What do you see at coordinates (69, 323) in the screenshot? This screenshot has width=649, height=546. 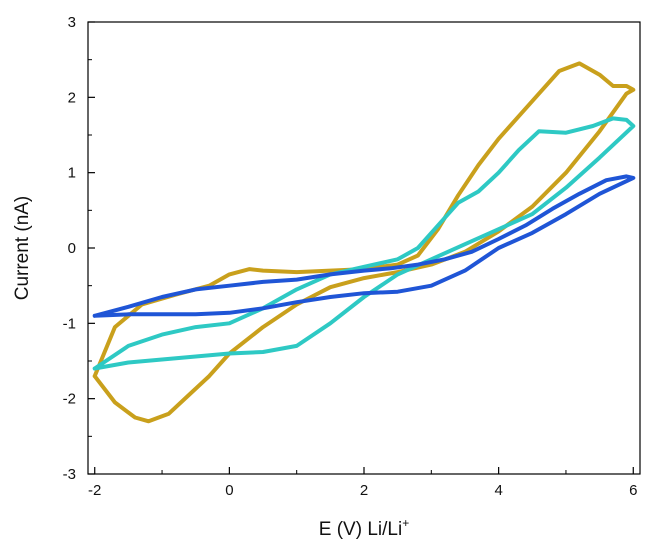 I see `y-tick-label: -1` at bounding box center [69, 323].